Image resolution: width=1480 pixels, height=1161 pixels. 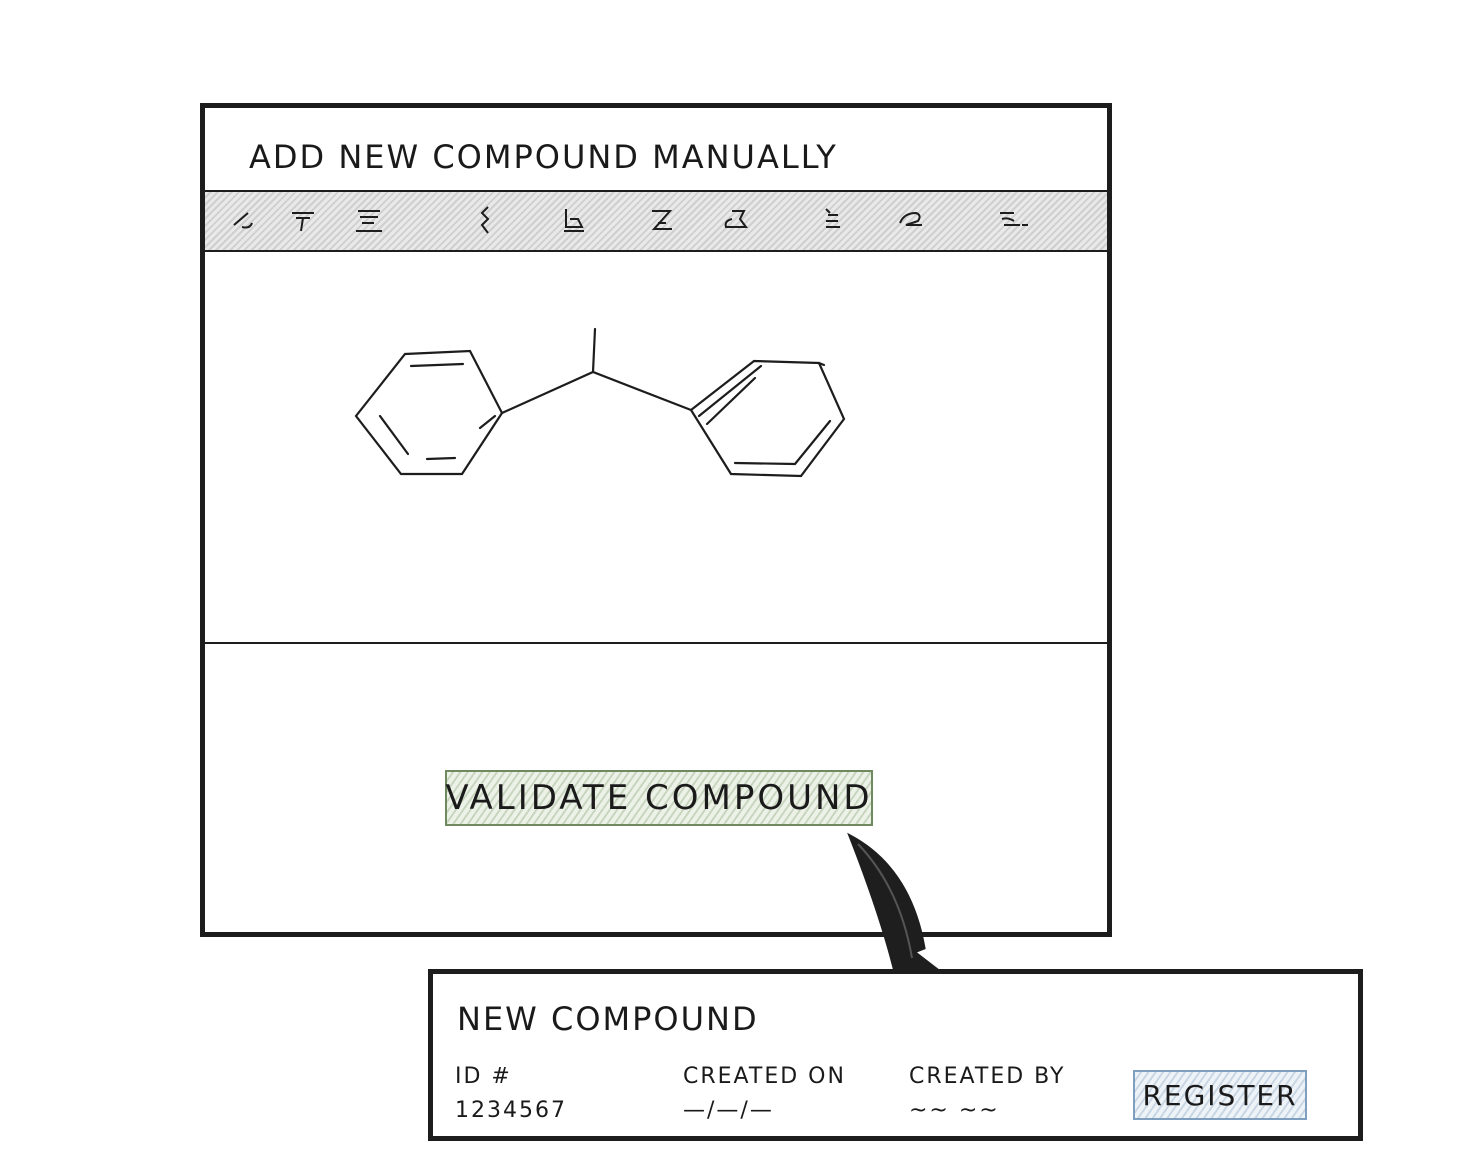 I want to click on ring-cyclohexane-icon, so click(x=573, y=220).